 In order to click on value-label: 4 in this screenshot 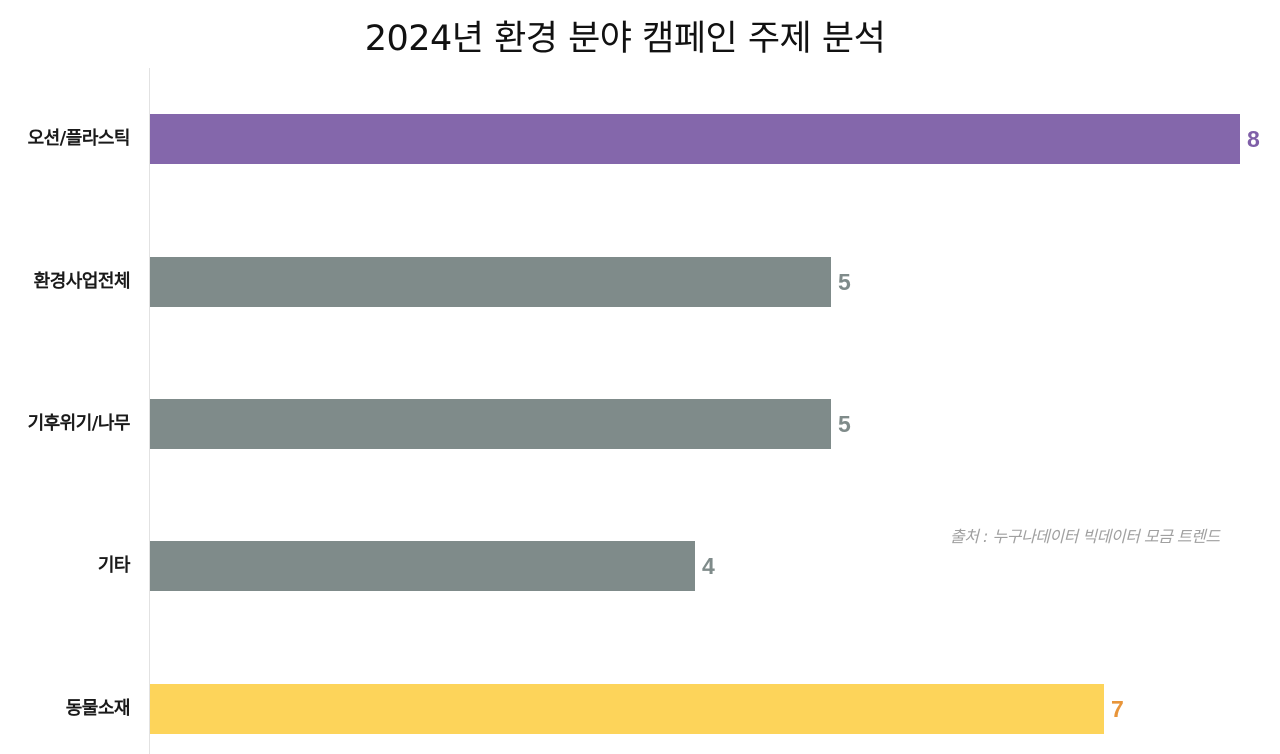, I will do `click(708, 566)`.